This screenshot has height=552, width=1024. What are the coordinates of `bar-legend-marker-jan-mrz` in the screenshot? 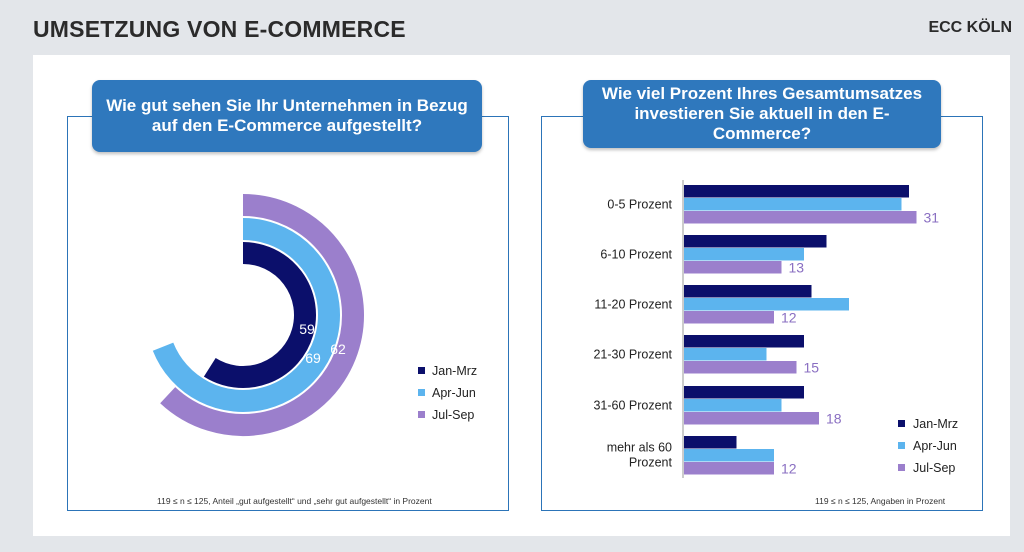 It's located at (901, 423).